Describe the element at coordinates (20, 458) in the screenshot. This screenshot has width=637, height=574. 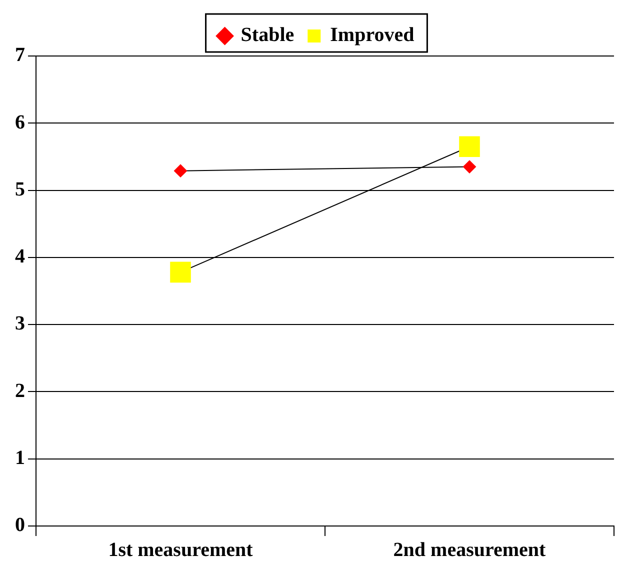
I see `y-tick-label: 1` at that location.